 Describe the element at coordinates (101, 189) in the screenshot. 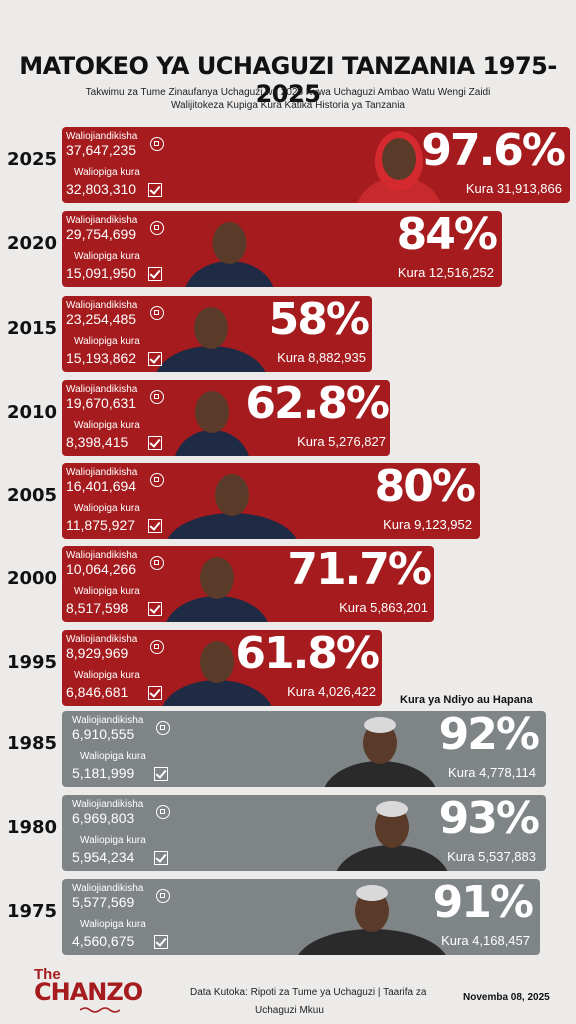

I see `voted-value: 32,803,310` at that location.